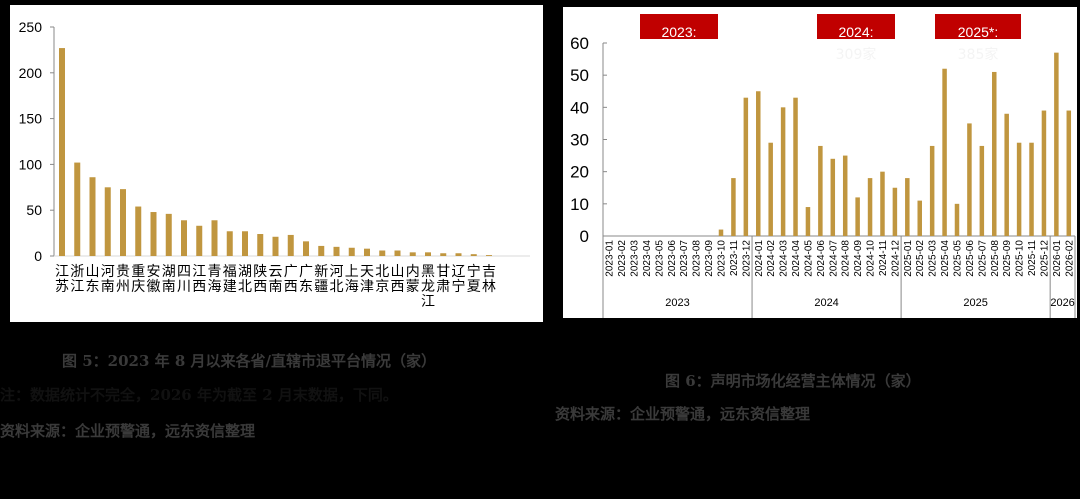 The height and width of the screenshot is (499, 1080). What do you see at coordinates (31, 164) in the screenshot?
I see `y-tick-label: 100` at bounding box center [31, 164].